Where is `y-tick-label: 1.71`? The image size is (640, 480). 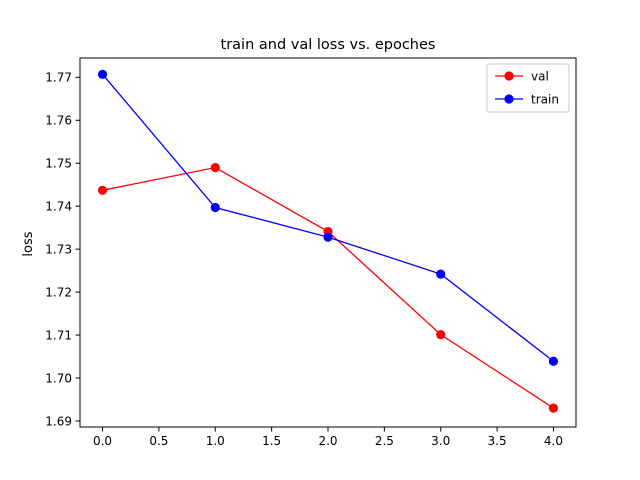
y-tick-label: 1.71 is located at coordinates (58, 335).